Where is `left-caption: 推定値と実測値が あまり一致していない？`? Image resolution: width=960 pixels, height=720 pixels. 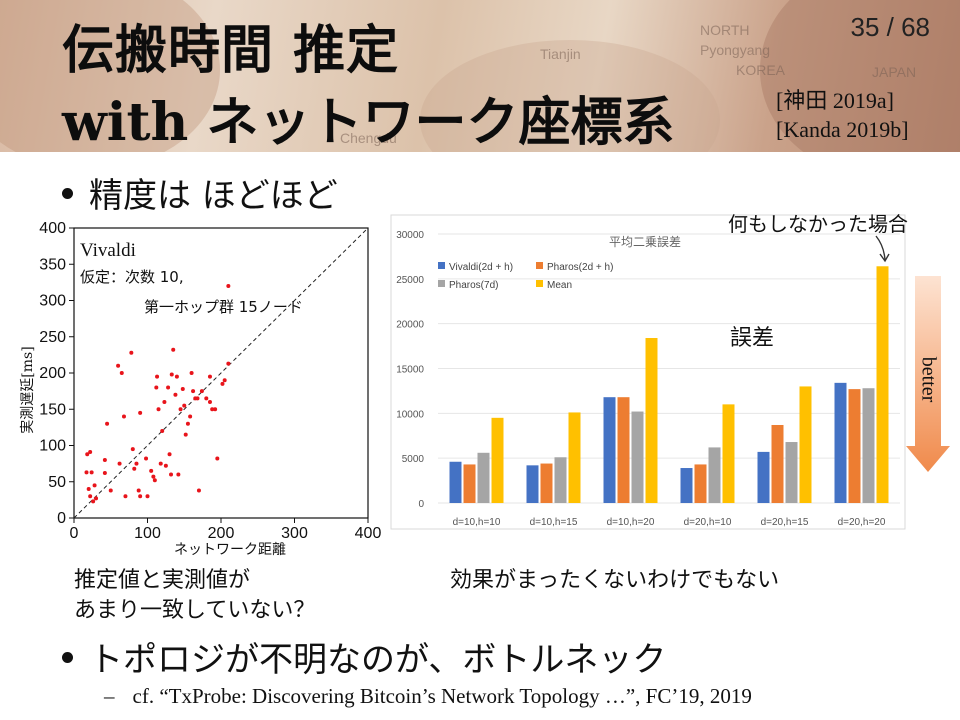
left-caption: 推定値と実測値が あまり一致していない？ is located at coordinates (194, 596).